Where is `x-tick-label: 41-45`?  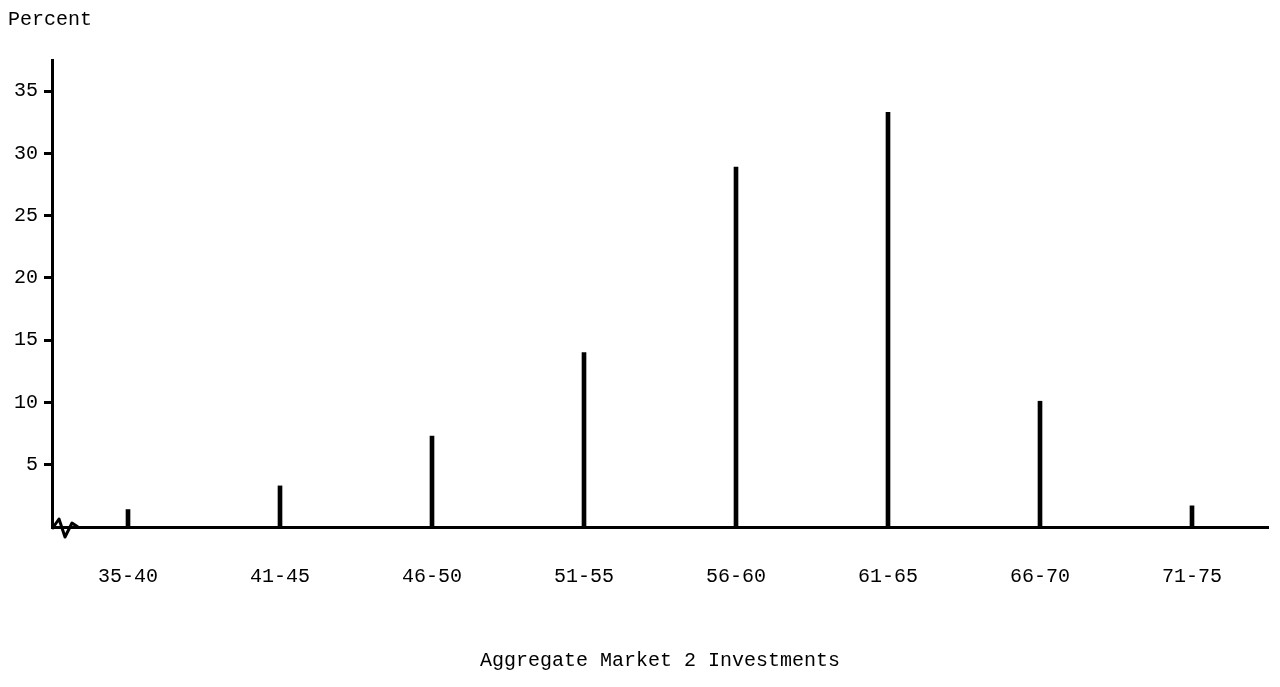 x-tick-label: 41-45 is located at coordinates (280, 577).